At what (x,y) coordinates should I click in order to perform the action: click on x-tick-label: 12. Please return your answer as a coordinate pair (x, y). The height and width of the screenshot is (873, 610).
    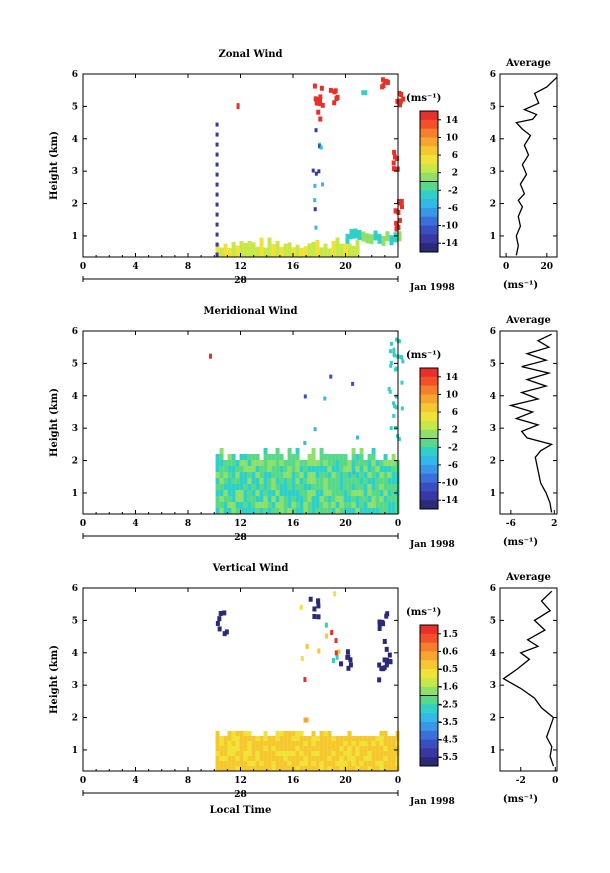
    Looking at the image, I should click on (240, 267).